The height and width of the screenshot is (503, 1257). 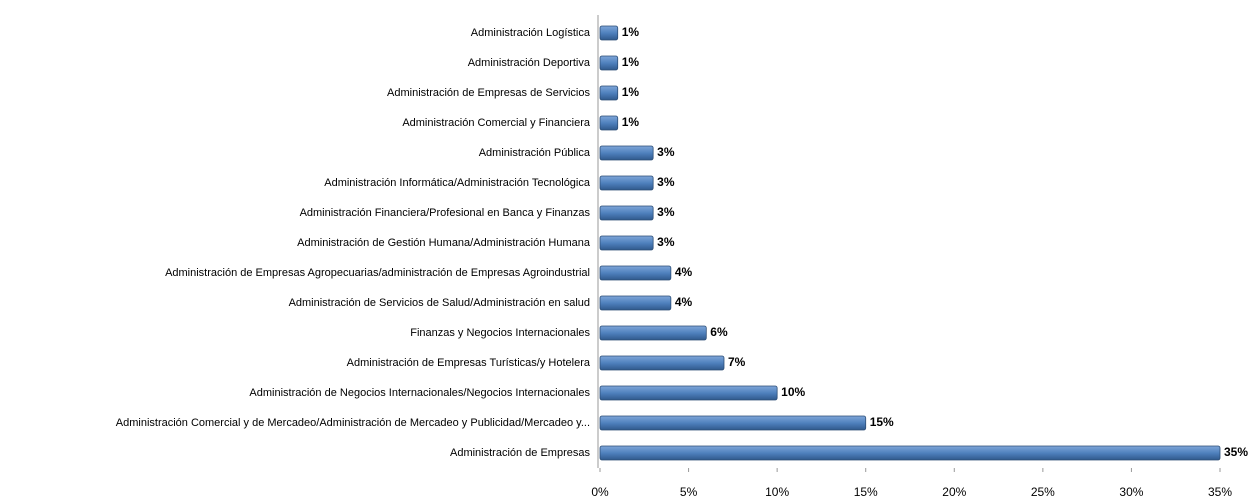 What do you see at coordinates (531, 33) in the screenshot?
I see `category-label: Administración Logística` at bounding box center [531, 33].